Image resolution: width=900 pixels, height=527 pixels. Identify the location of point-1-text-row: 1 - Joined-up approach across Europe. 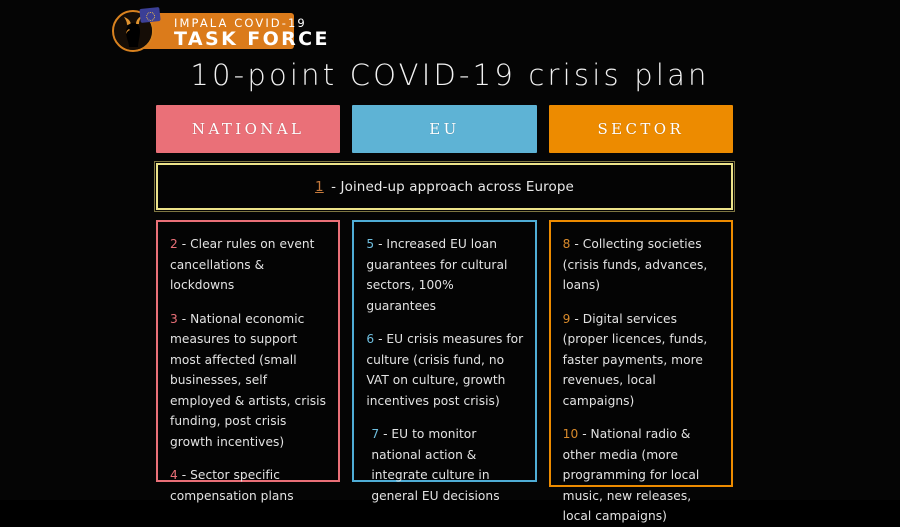
(444, 187).